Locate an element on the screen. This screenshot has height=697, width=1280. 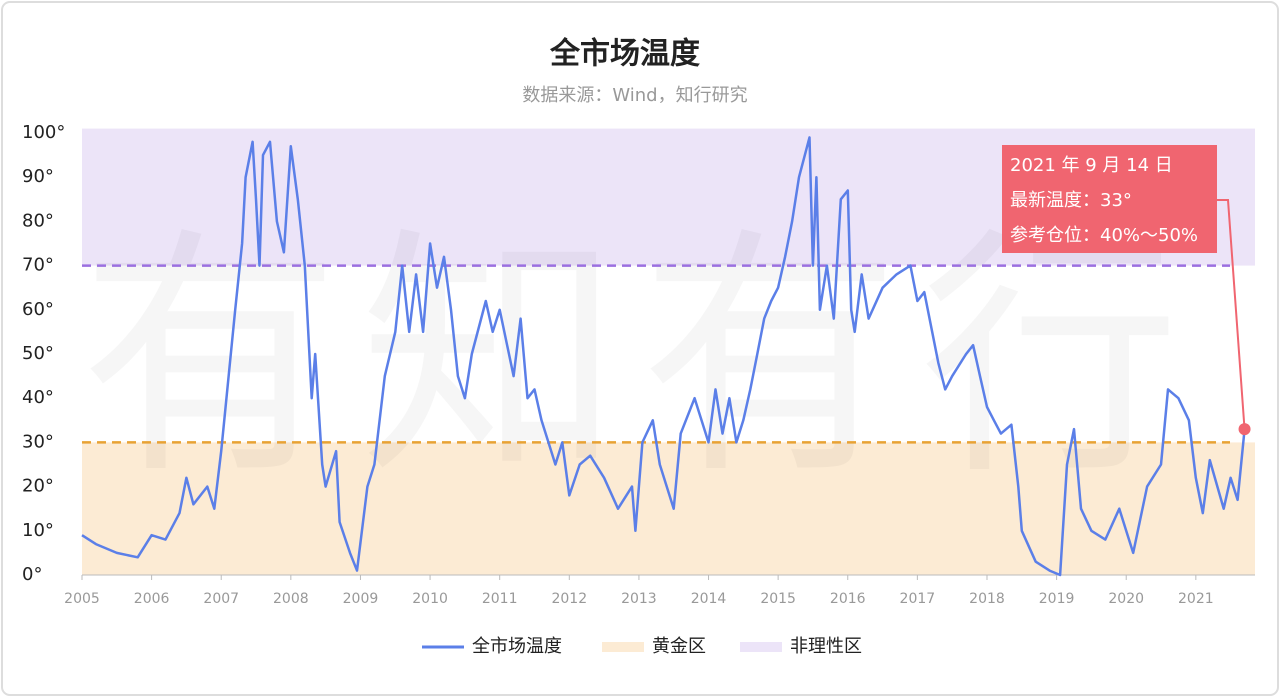
x-tick-label: 2008 is located at coordinates (291, 599).